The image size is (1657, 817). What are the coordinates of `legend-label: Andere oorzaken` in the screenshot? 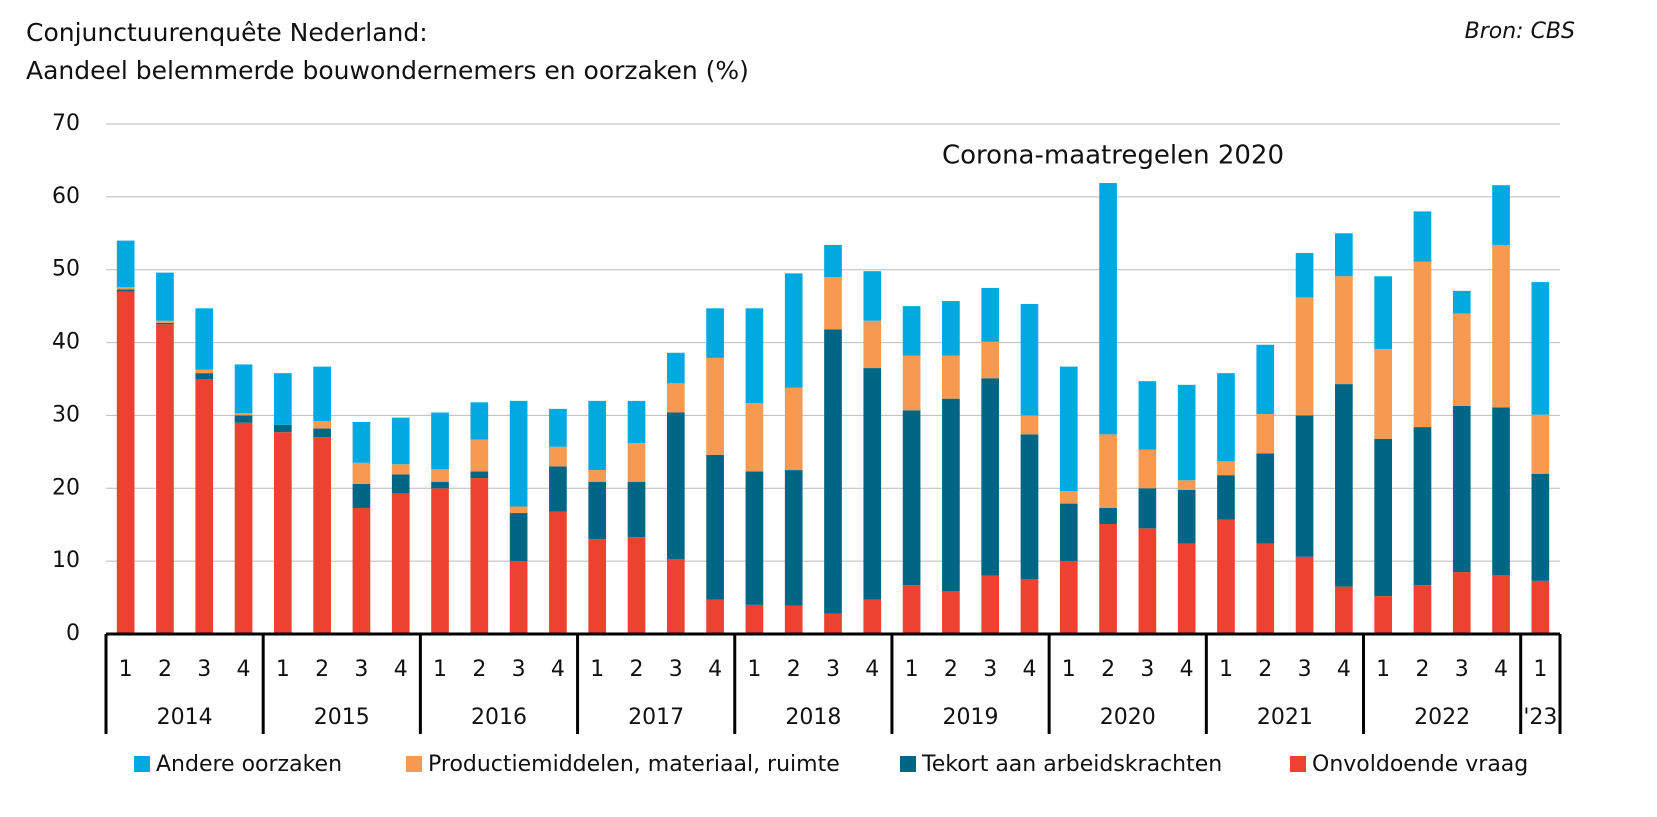 It's located at (249, 764).